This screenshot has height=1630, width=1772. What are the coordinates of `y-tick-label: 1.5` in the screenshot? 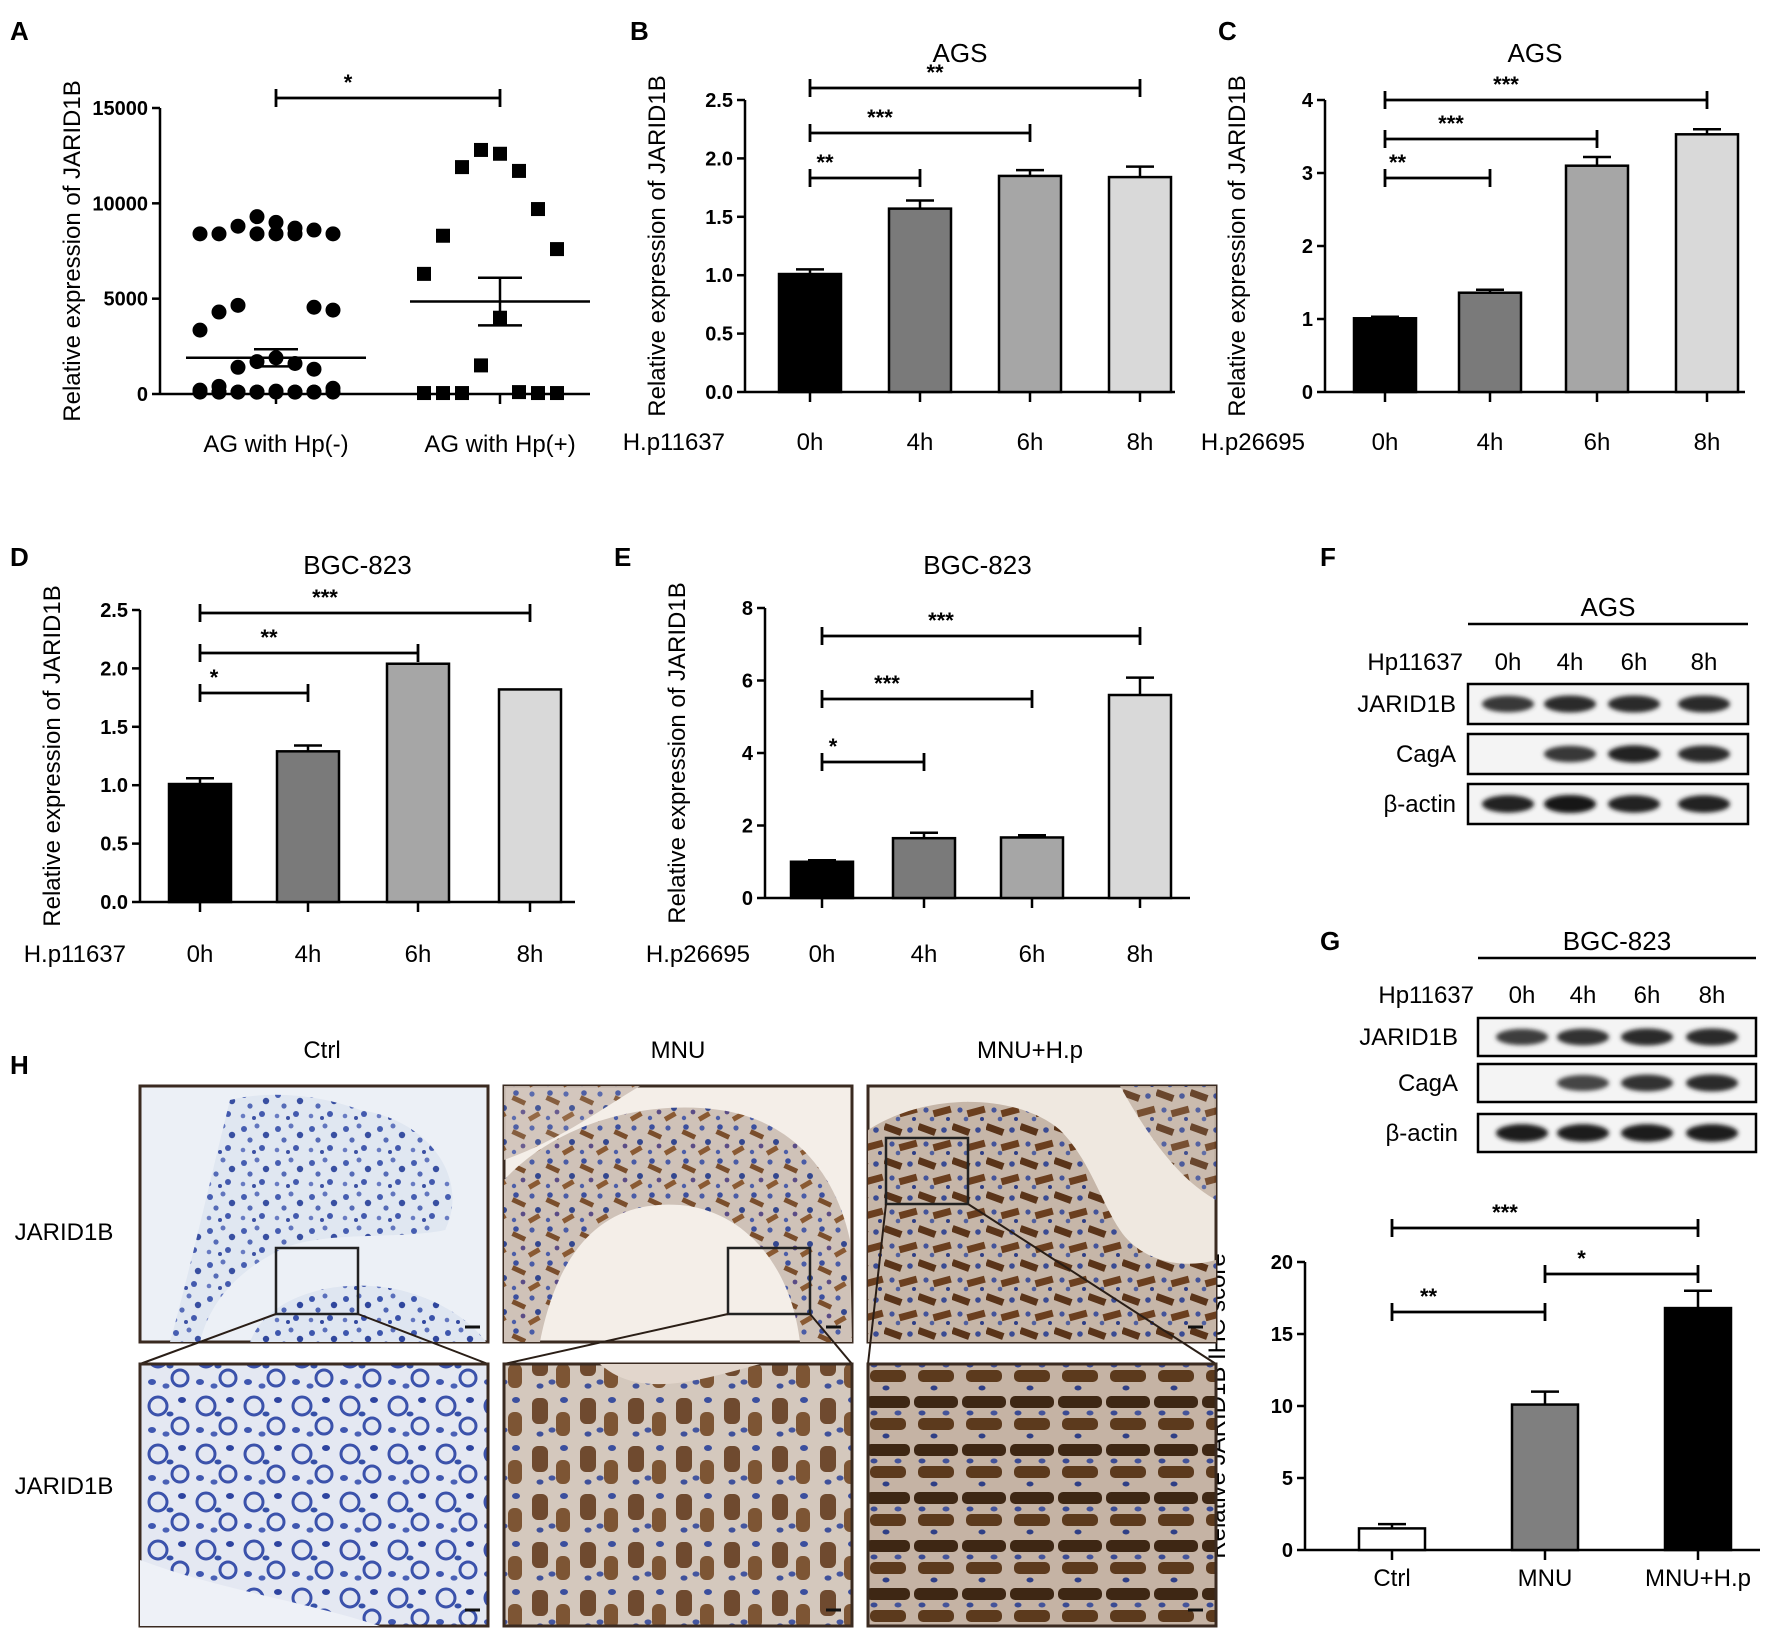 It's located at (719, 218).